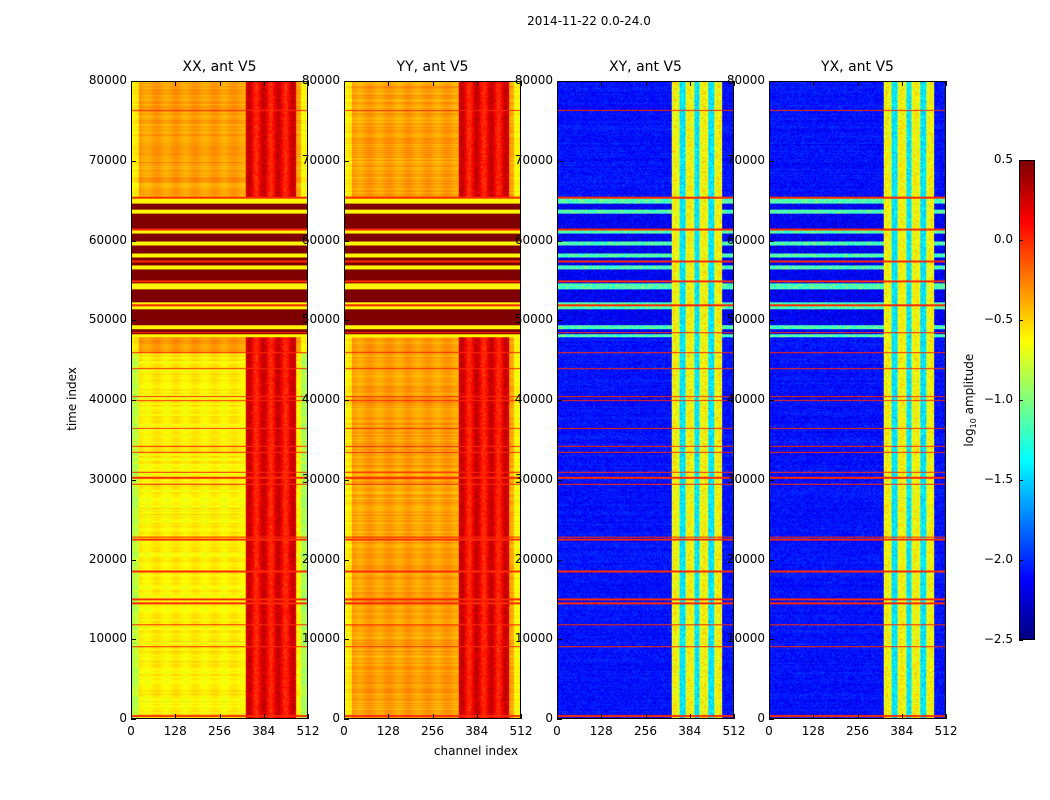 This screenshot has width=1050, height=800. Describe the element at coordinates (998, 399) in the screenshot. I see `colorbar-tick-label: −1.0` at that location.